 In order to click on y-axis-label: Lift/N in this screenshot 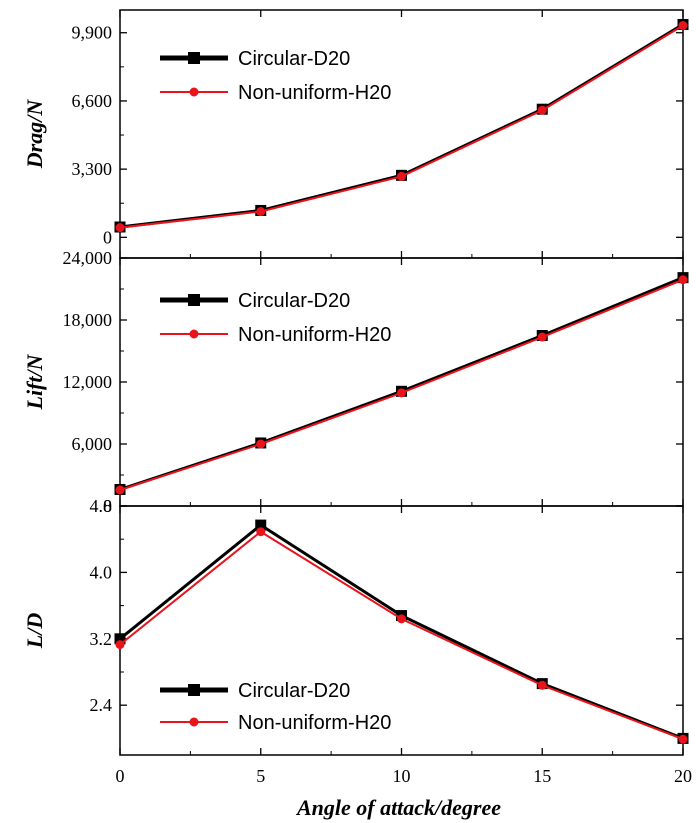, I will do `click(34, 381)`.